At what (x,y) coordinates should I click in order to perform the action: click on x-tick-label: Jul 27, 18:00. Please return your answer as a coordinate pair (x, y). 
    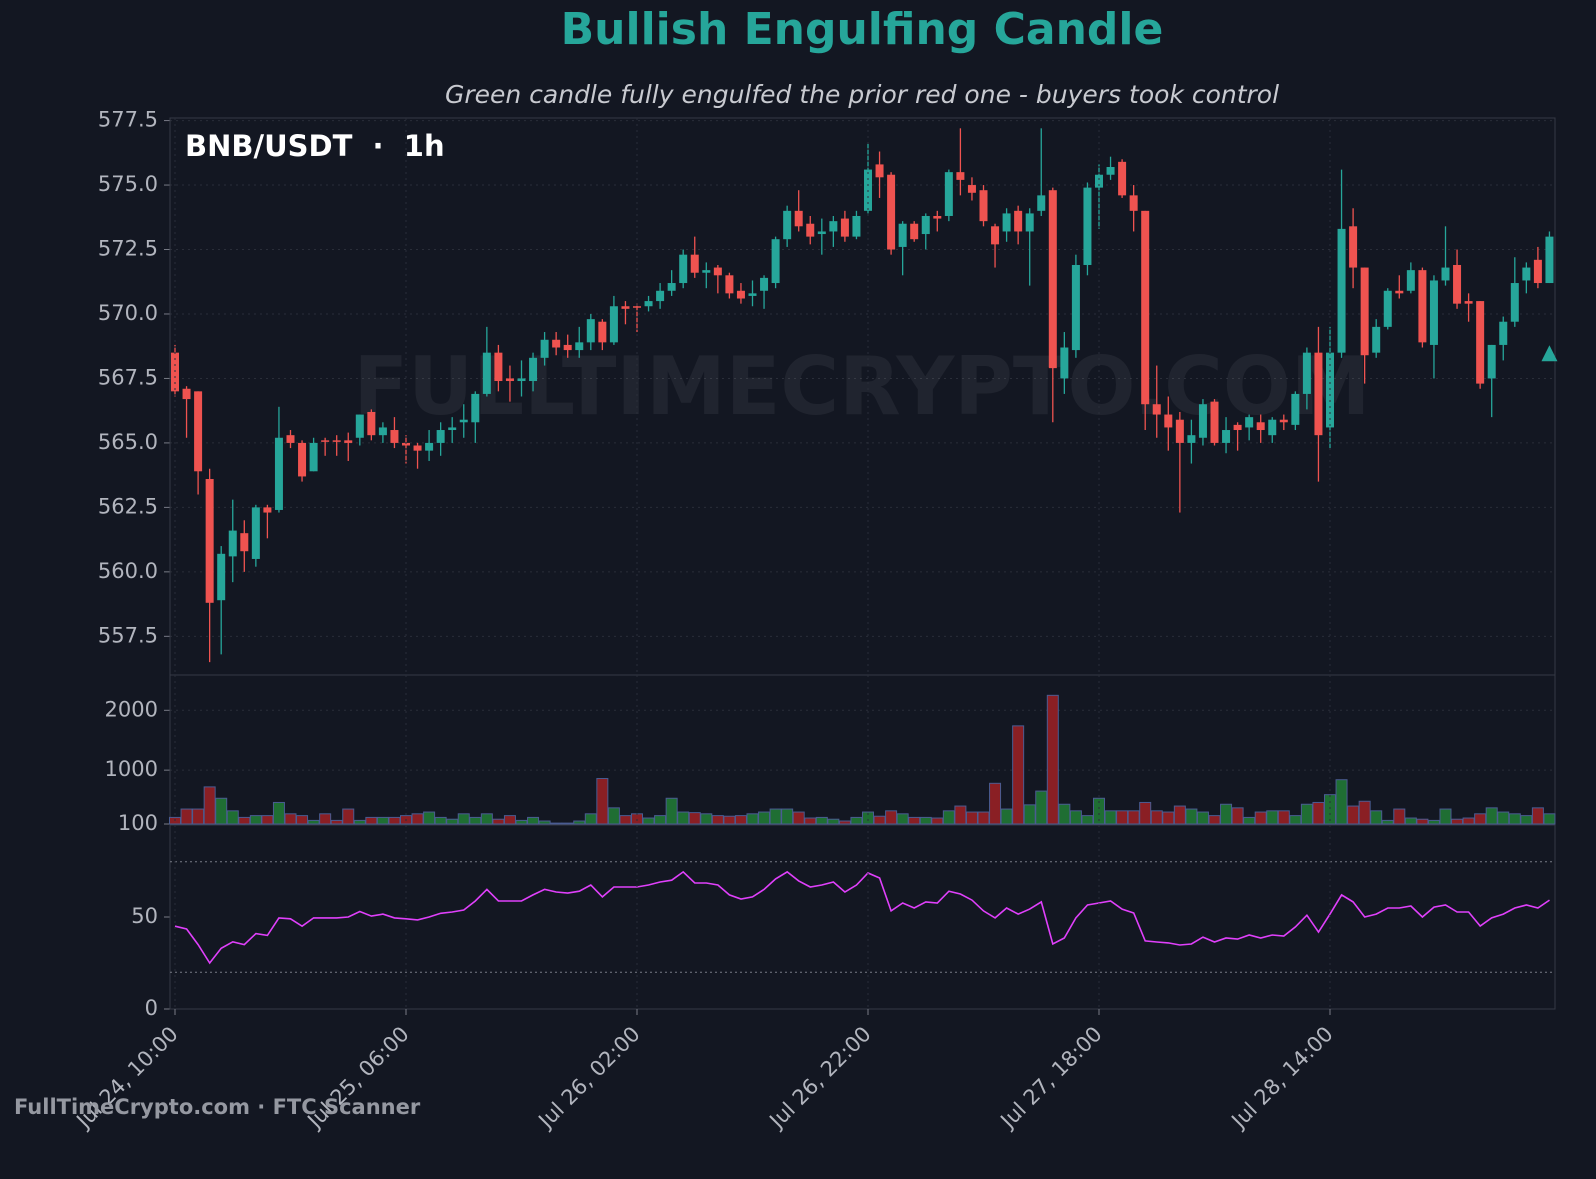
    Looking at the image, I should click on (1051, 1078).